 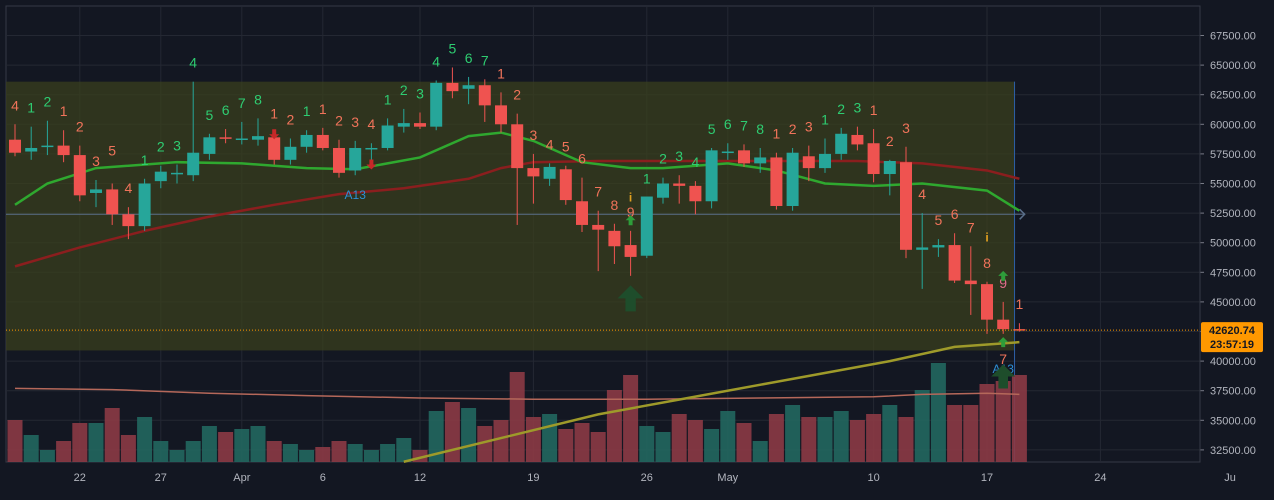 I want to click on date-tick-label: 6, so click(x=323, y=478).